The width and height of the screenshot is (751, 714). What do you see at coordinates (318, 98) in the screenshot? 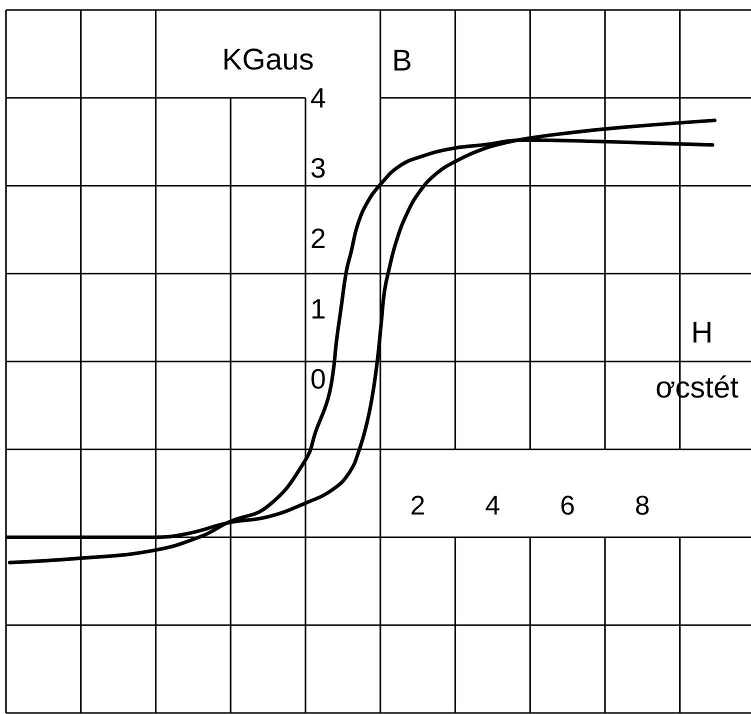
I see `y-tick-label: 4` at bounding box center [318, 98].